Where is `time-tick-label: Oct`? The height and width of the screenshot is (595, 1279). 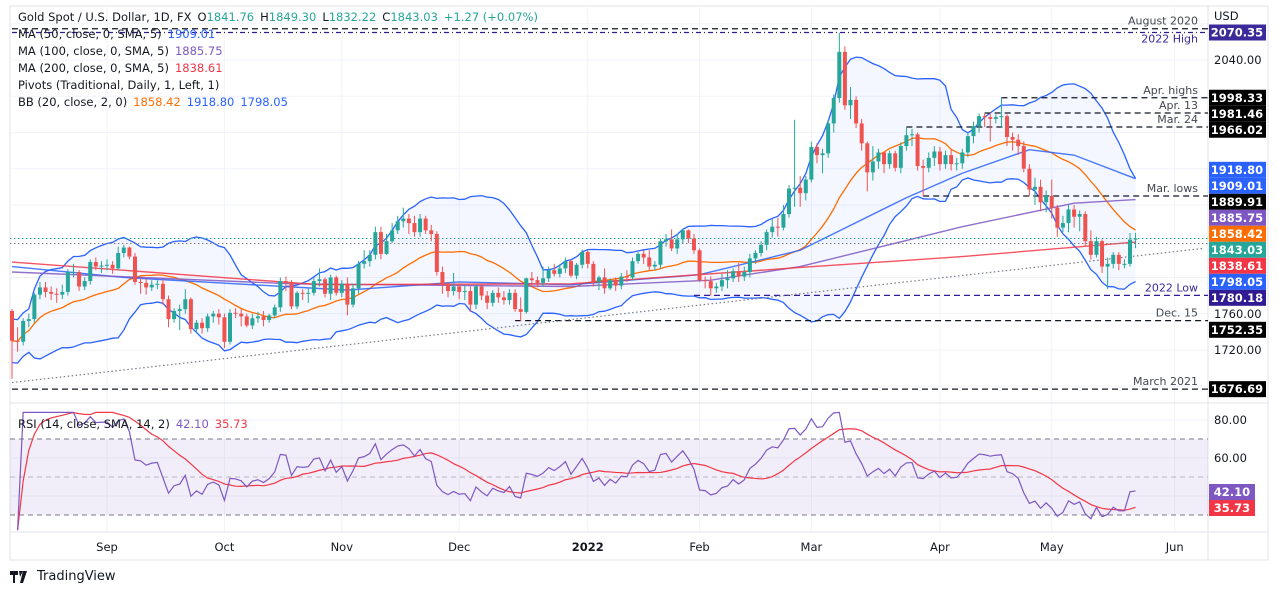
time-tick-label: Oct is located at coordinates (224, 547).